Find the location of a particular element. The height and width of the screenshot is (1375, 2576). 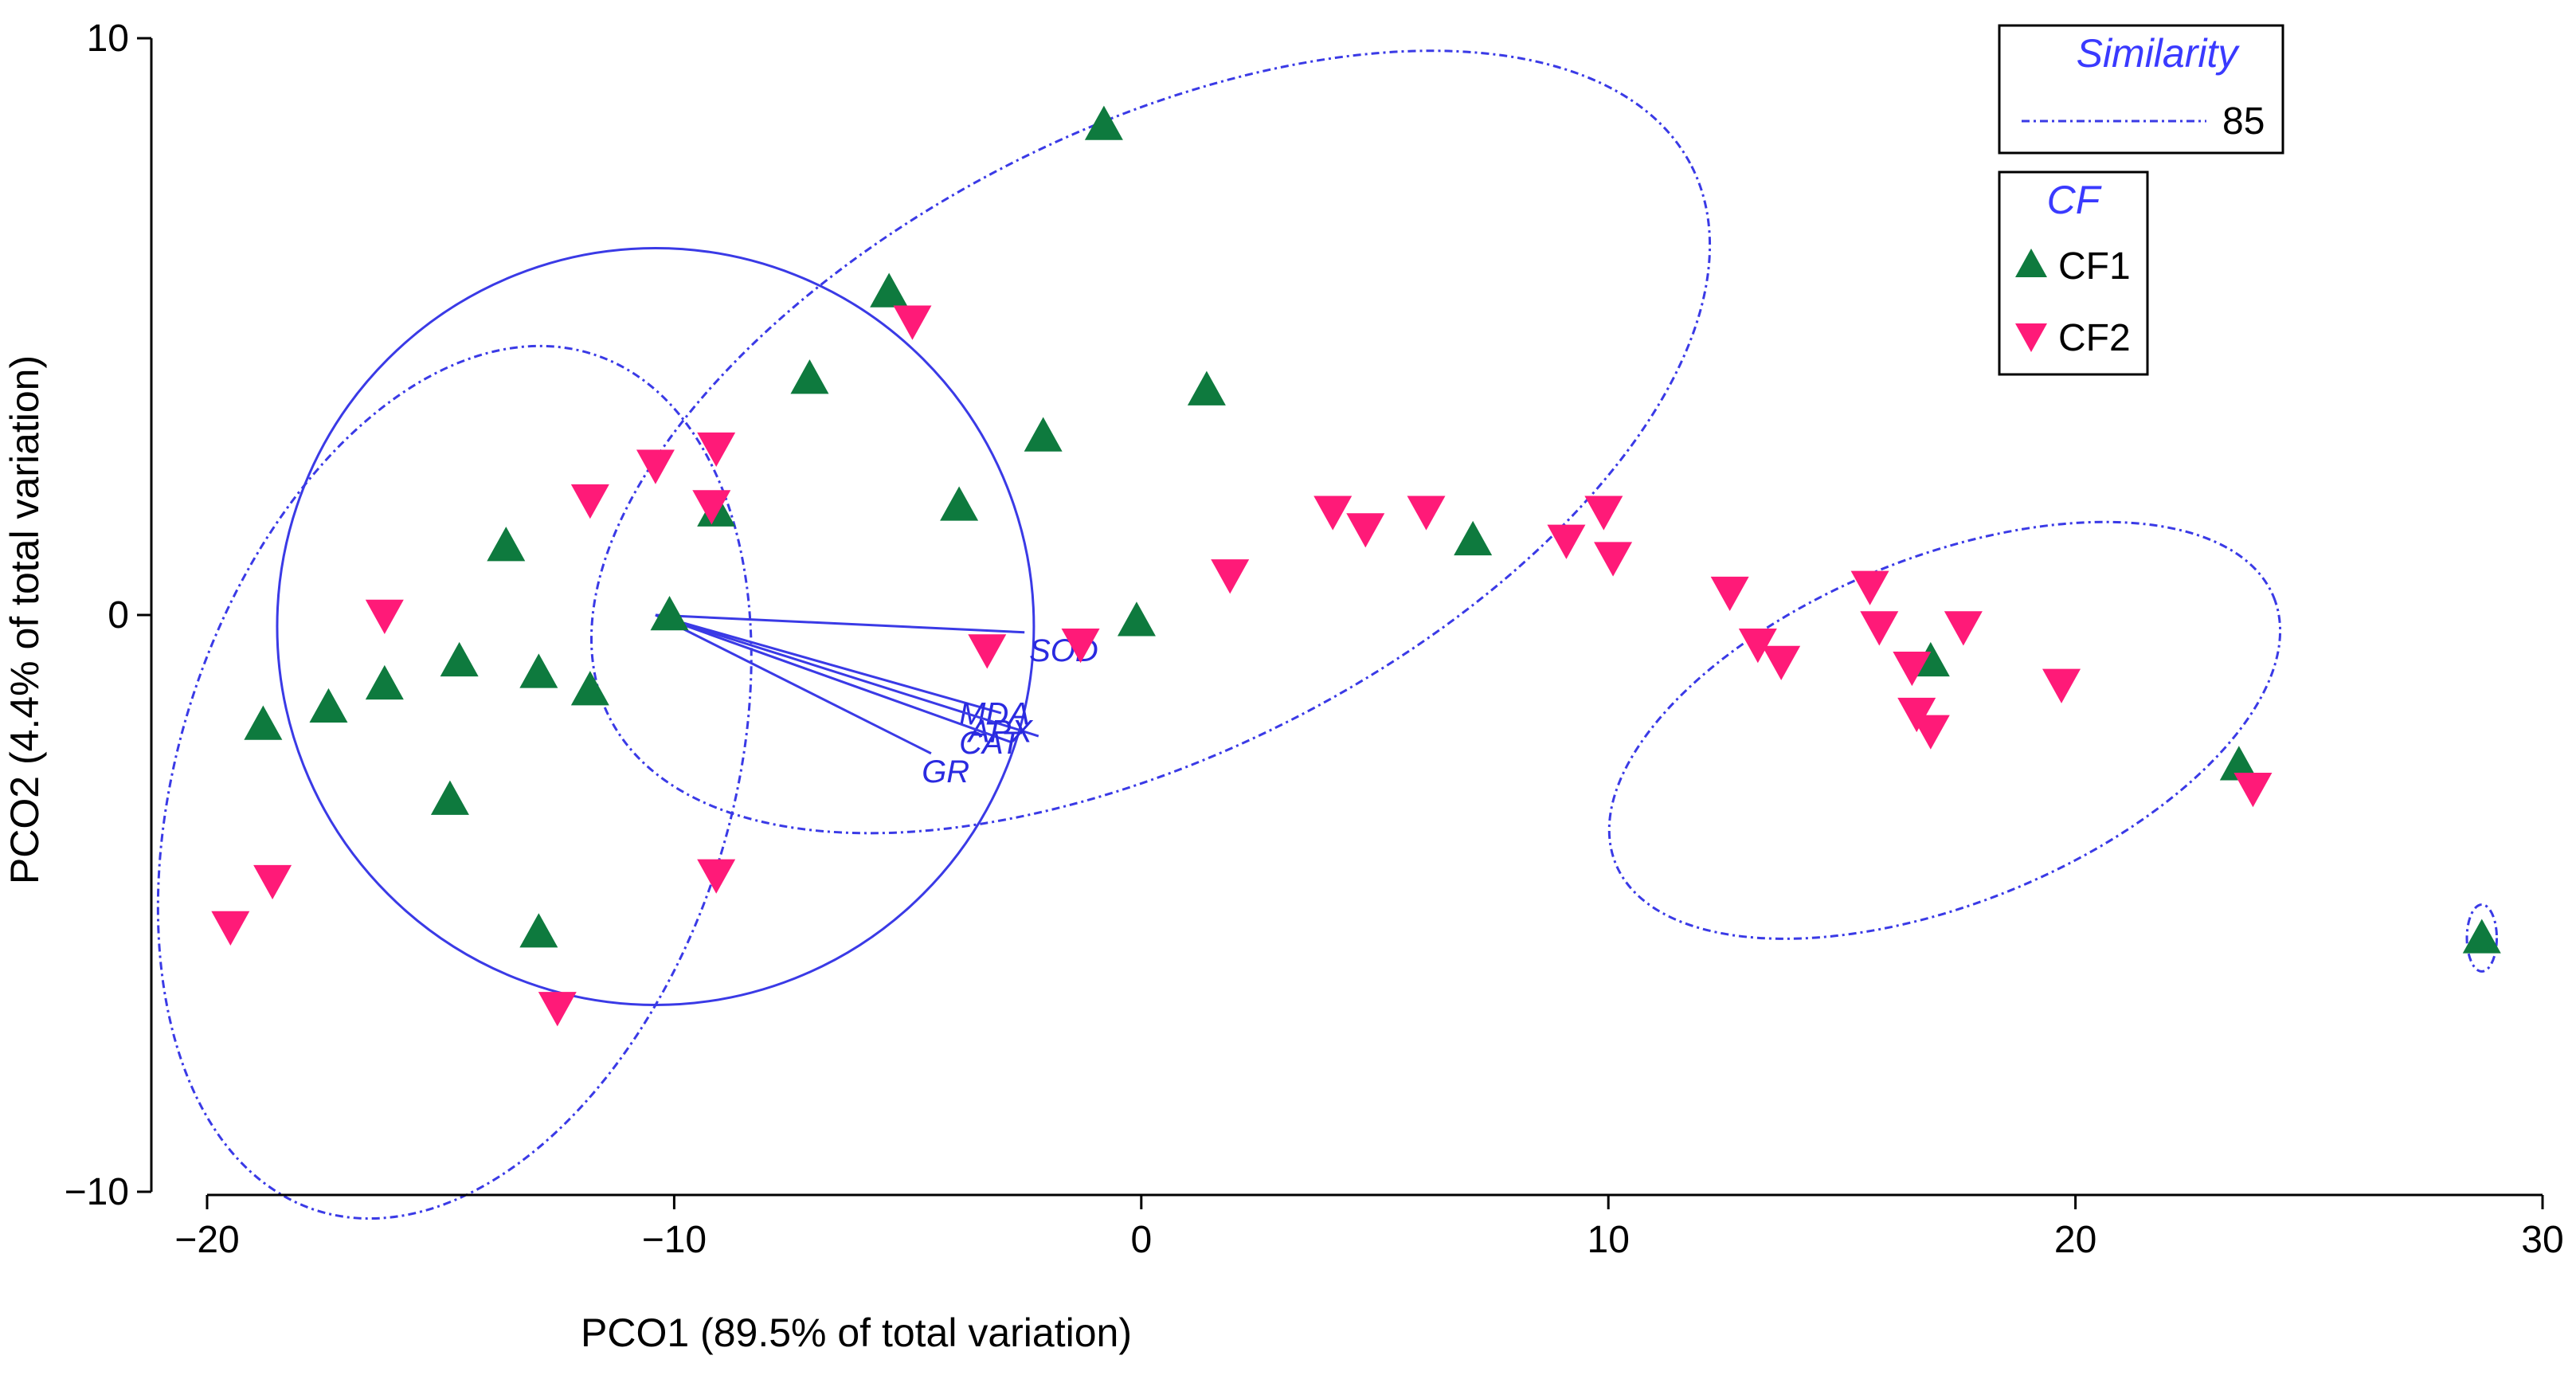

vector-line-mda is located at coordinates (828, 664).